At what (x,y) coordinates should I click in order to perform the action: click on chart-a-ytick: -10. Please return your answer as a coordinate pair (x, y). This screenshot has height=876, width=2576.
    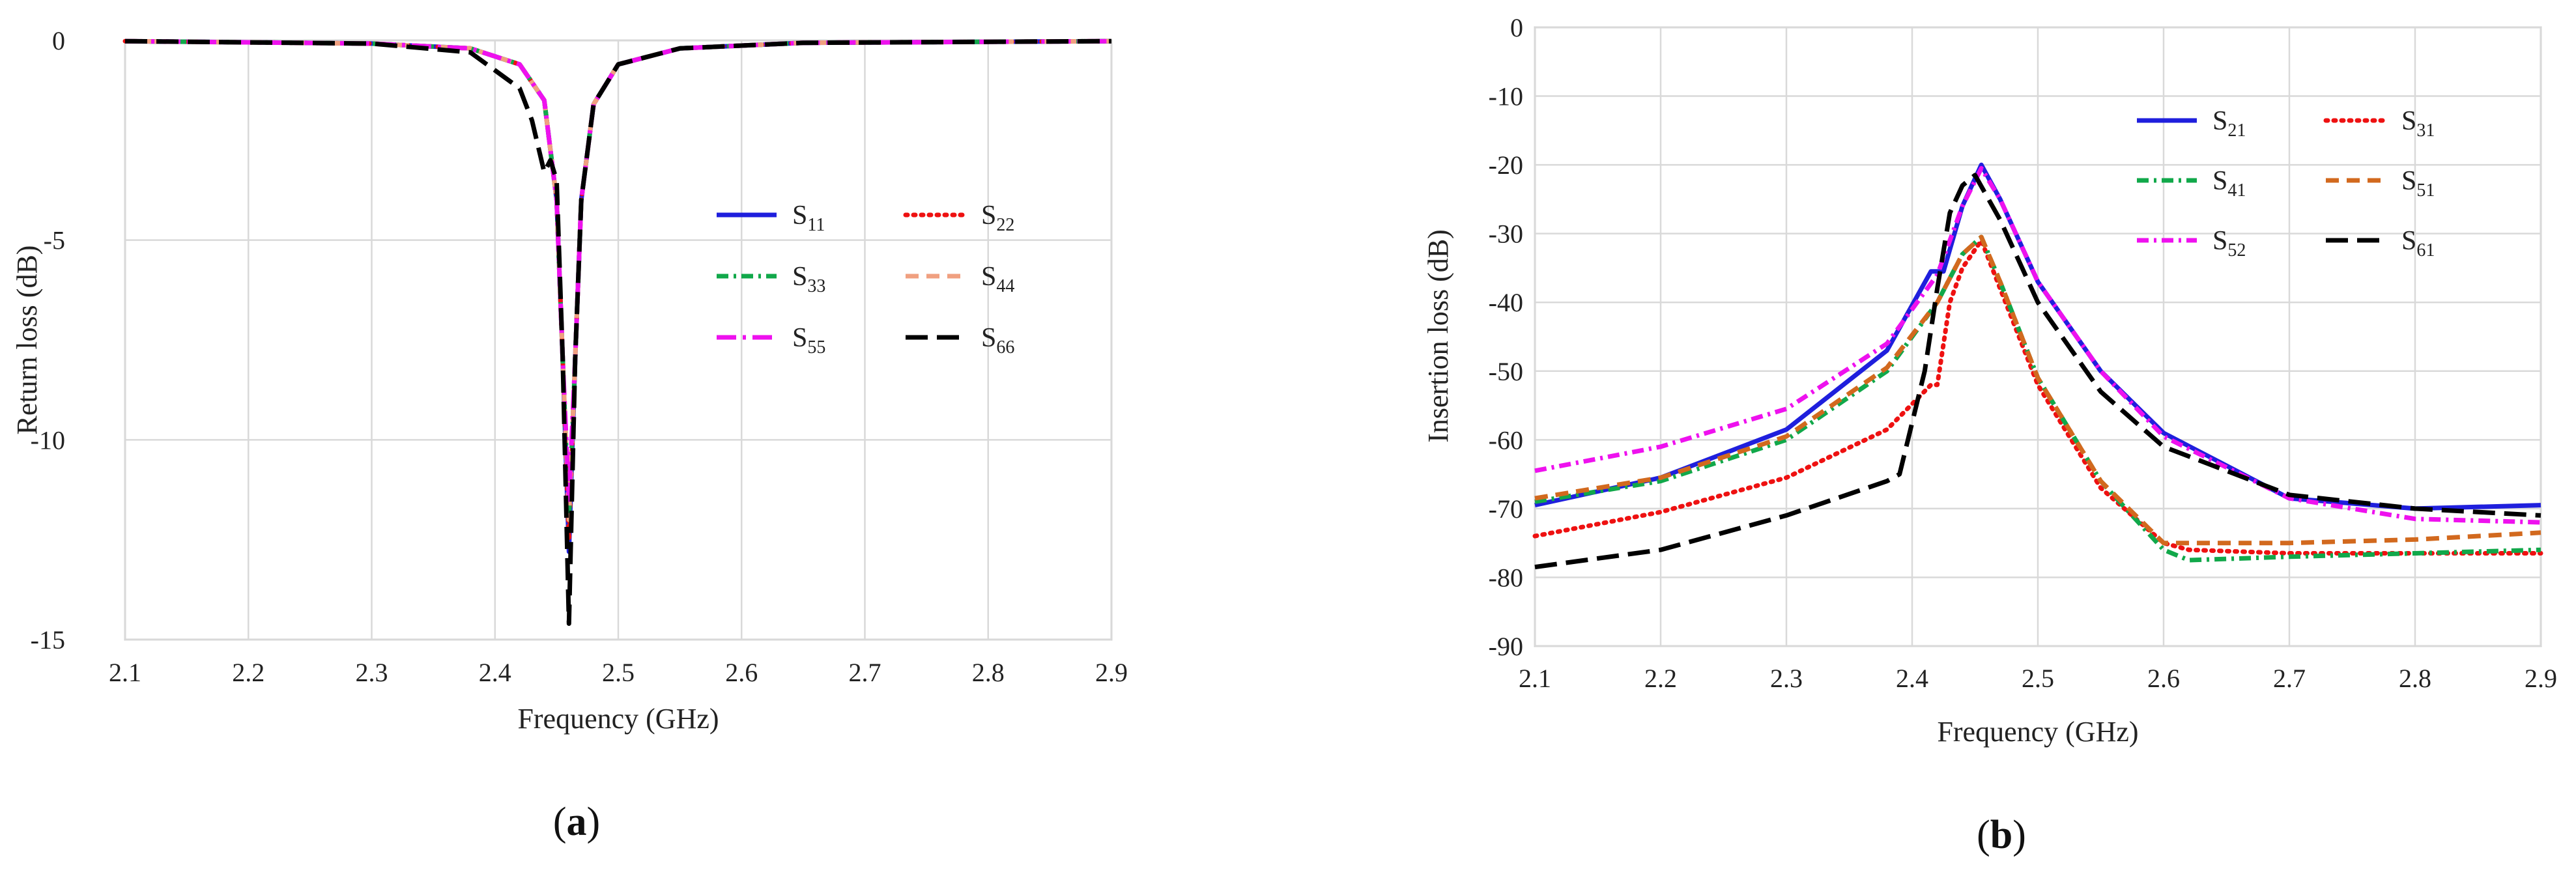
    Looking at the image, I should click on (48, 440).